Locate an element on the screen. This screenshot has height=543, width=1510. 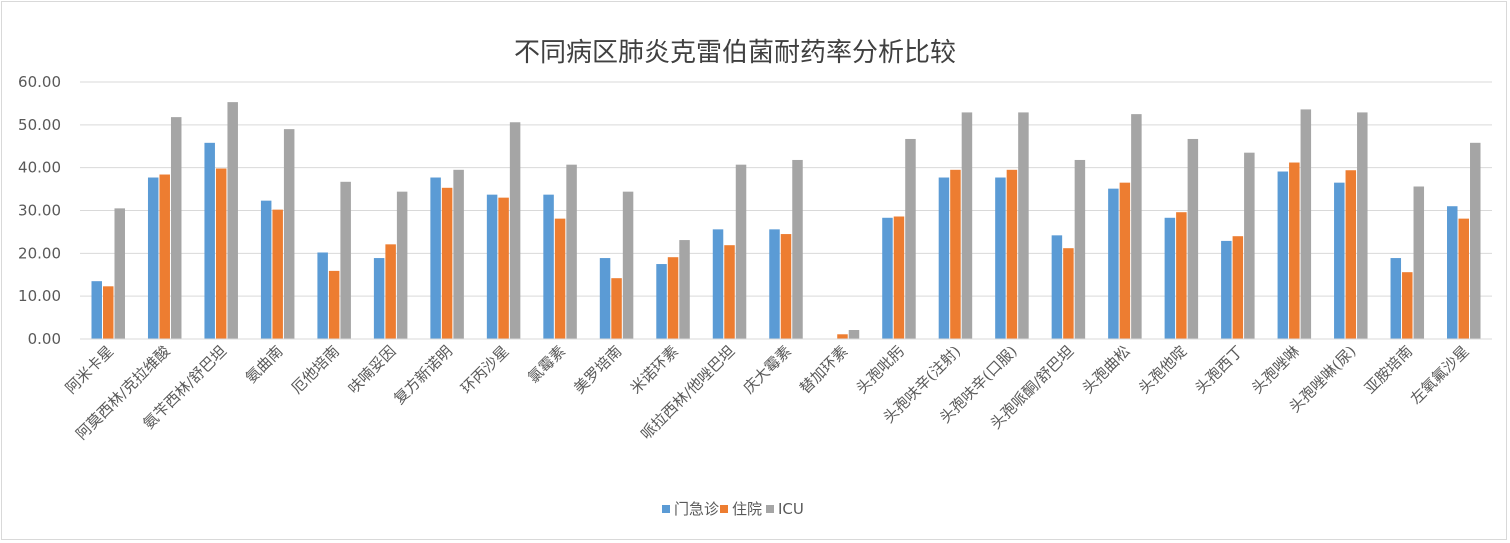
x-category-label: 环丙沙星 is located at coordinates (484, 369).